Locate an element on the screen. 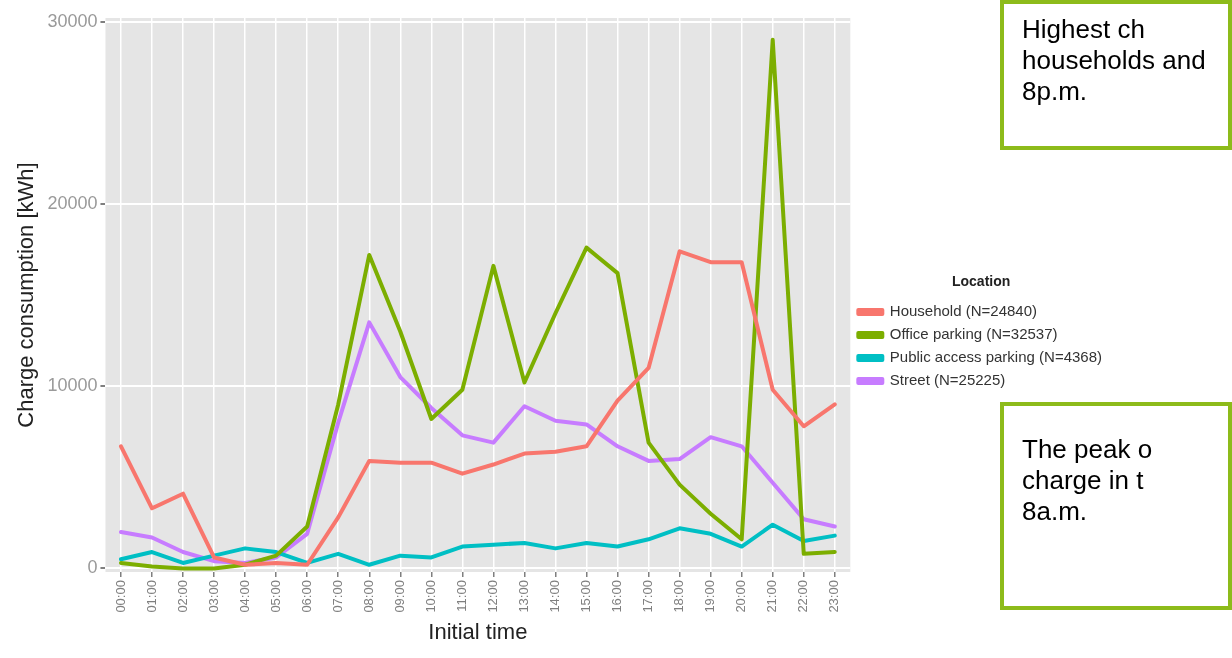 The width and height of the screenshot is (1232, 658). x-tick-label: 13:00 is located at coordinates (524, 596).